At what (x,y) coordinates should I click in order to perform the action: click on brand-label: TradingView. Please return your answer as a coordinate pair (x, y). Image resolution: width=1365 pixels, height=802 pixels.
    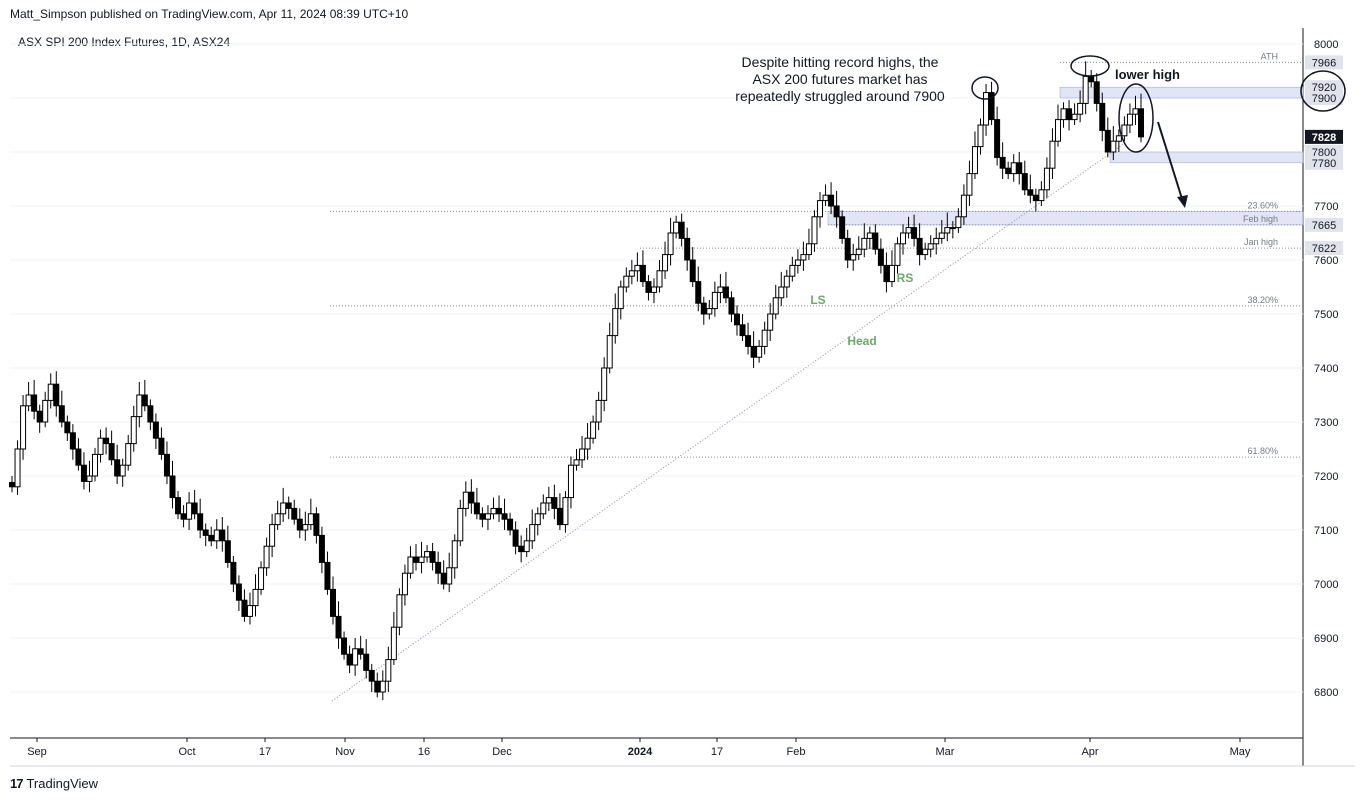
    Looking at the image, I should click on (62, 783).